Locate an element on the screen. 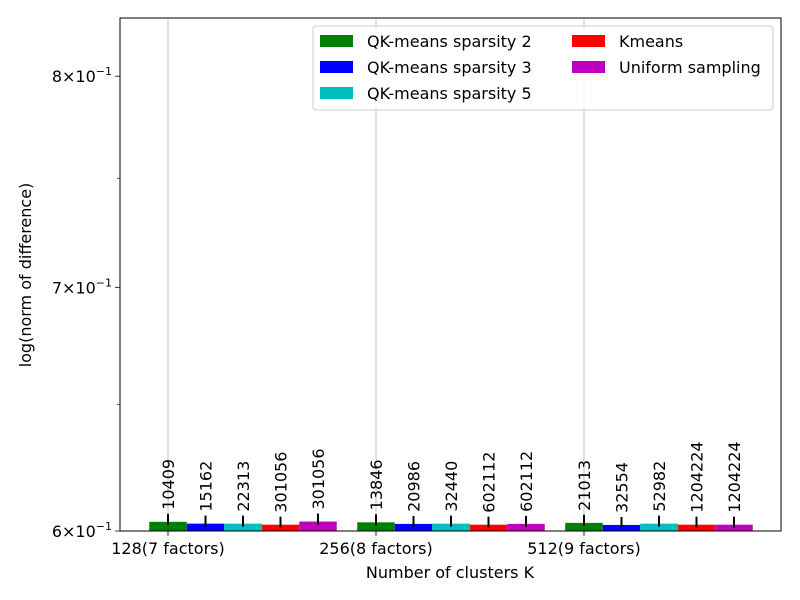  bar-value-label: 15162 is located at coordinates (206, 486).